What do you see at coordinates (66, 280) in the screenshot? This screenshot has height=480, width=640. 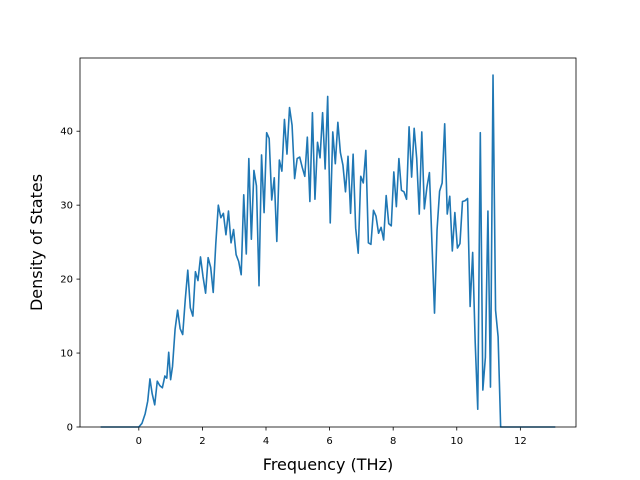 I see `y-tick-label: 20` at bounding box center [66, 280].